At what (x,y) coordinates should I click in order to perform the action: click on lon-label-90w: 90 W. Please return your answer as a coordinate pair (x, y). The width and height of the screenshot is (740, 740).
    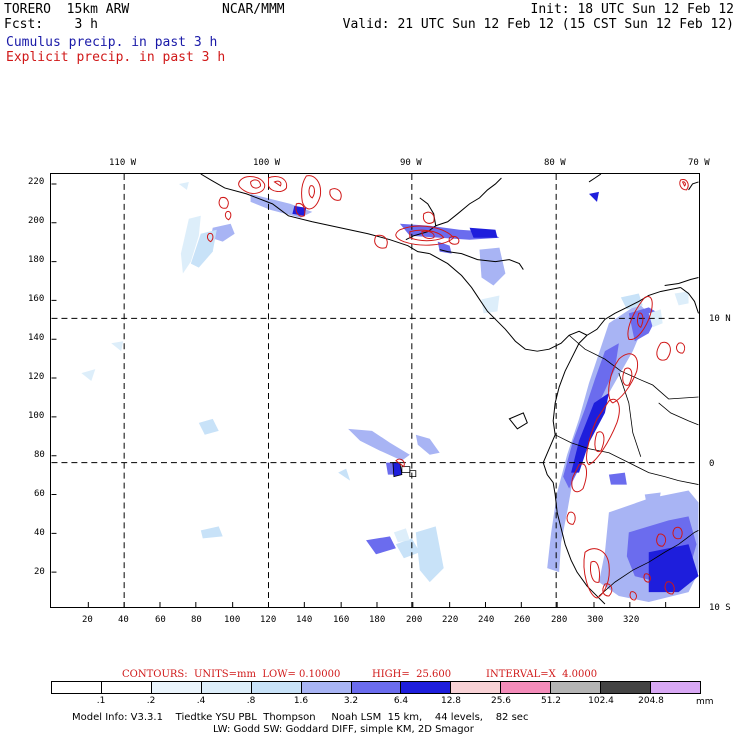
    Looking at the image, I should click on (411, 163).